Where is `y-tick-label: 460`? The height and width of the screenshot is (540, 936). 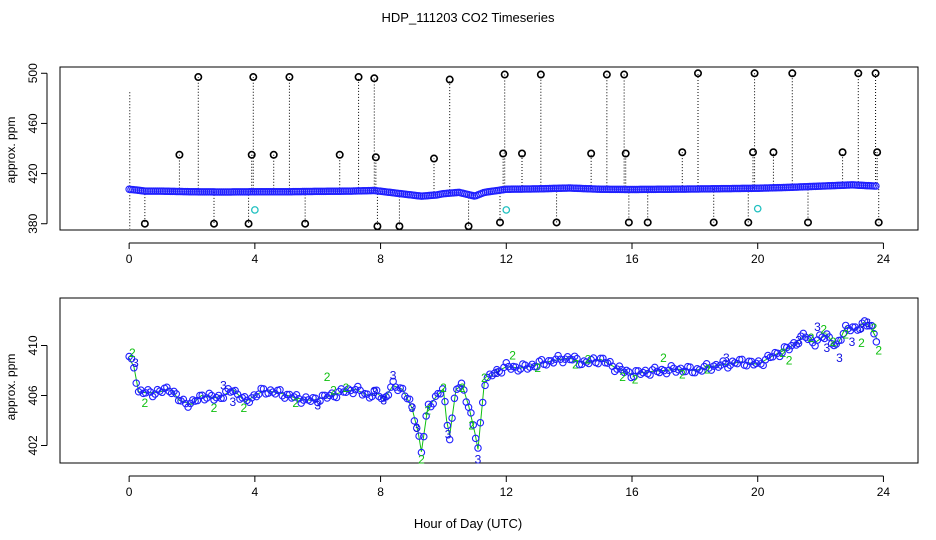
y-tick-label: 460 is located at coordinates (33, 123).